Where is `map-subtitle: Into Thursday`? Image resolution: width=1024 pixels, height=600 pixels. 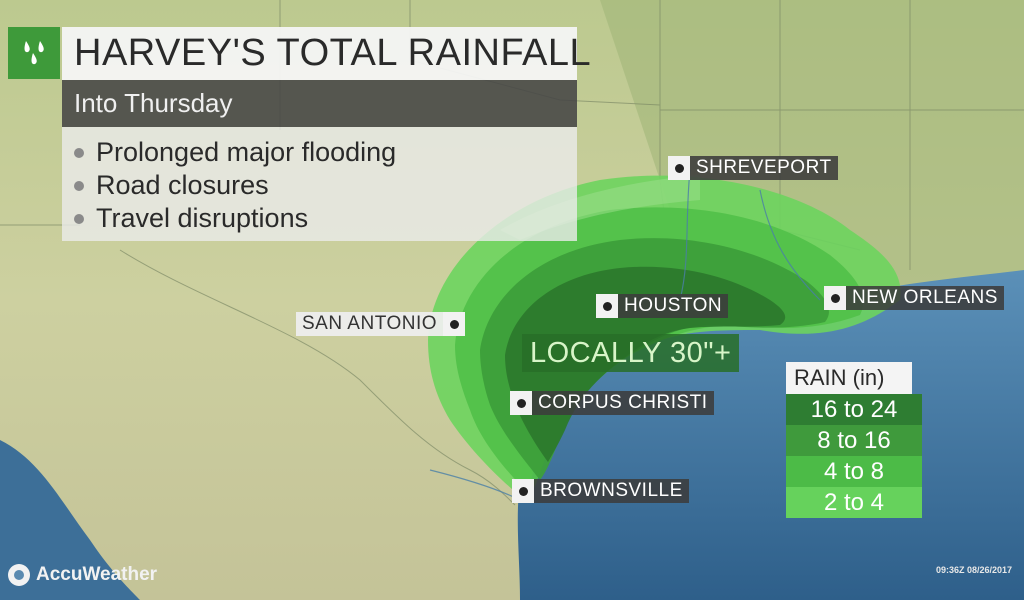
map-subtitle: Into Thursday is located at coordinates (153, 103).